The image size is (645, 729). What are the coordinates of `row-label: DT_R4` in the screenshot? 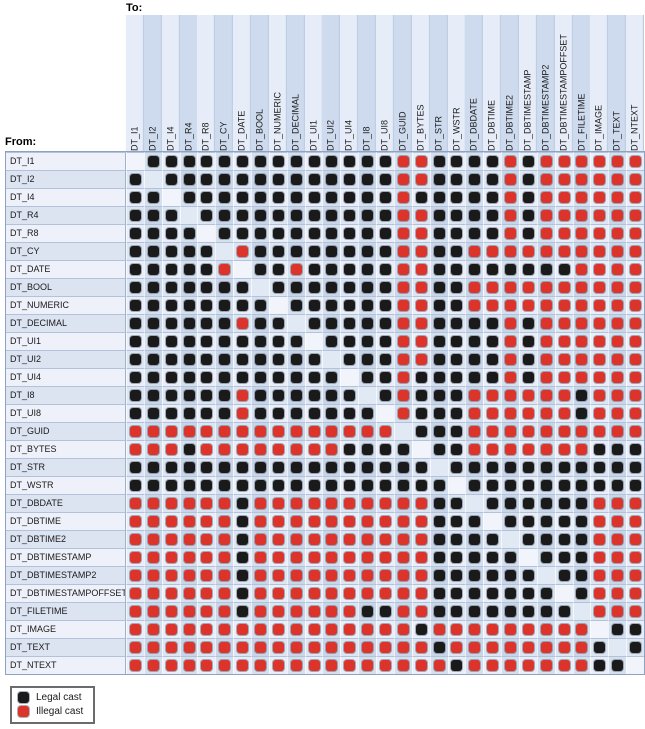 It's located at (66, 215).